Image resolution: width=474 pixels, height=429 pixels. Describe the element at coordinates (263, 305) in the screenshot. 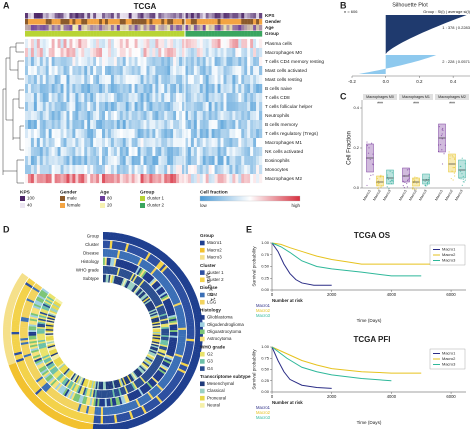

I see `risk-stratum: Macro1` at that location.